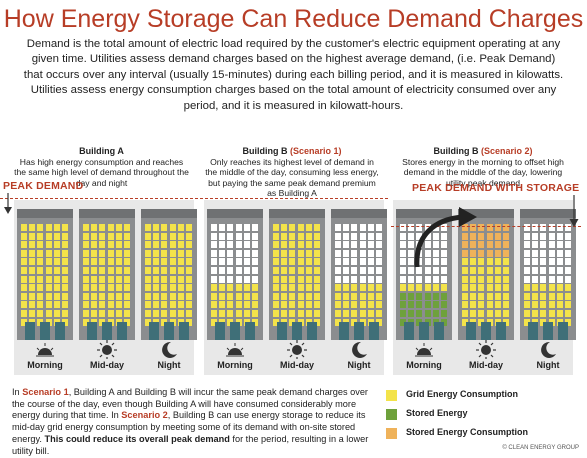 Image resolution: width=587 pixels, height=458 pixels. Describe the element at coordinates (391, 433) in the screenshot. I see `legend-swatch-stored-consumption` at that location.